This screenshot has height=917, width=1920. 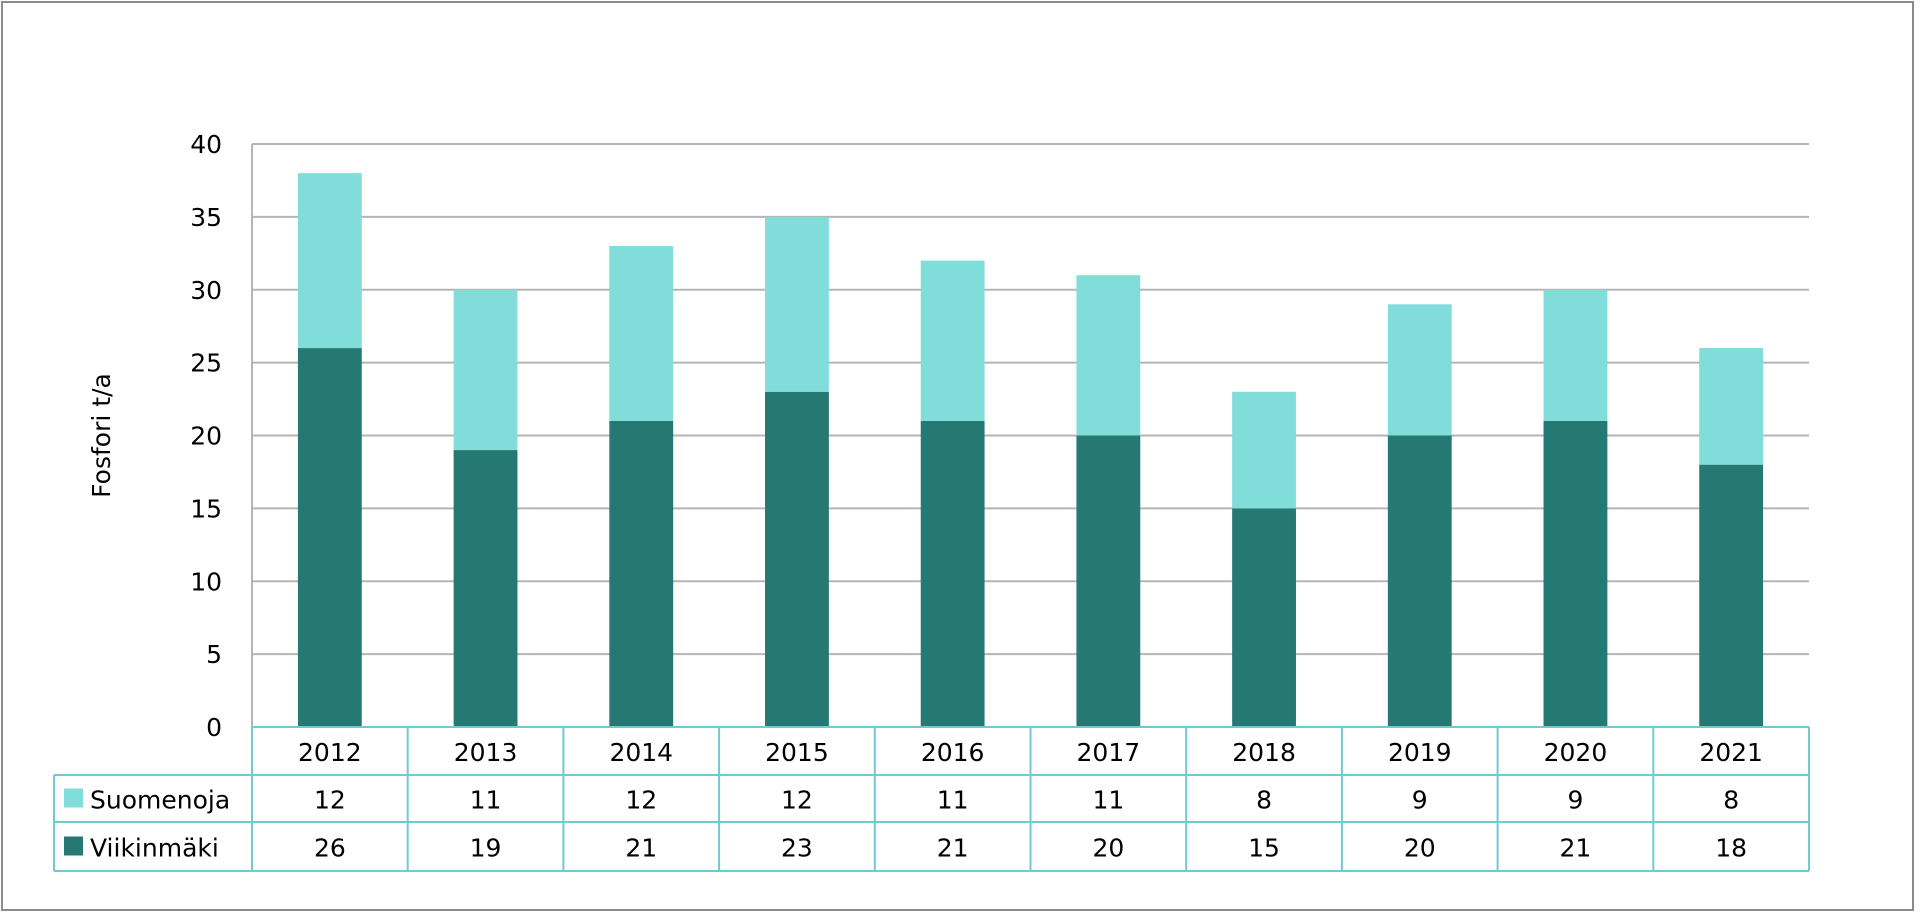 What do you see at coordinates (206, 144) in the screenshot?
I see `y-tick-label: 40` at bounding box center [206, 144].